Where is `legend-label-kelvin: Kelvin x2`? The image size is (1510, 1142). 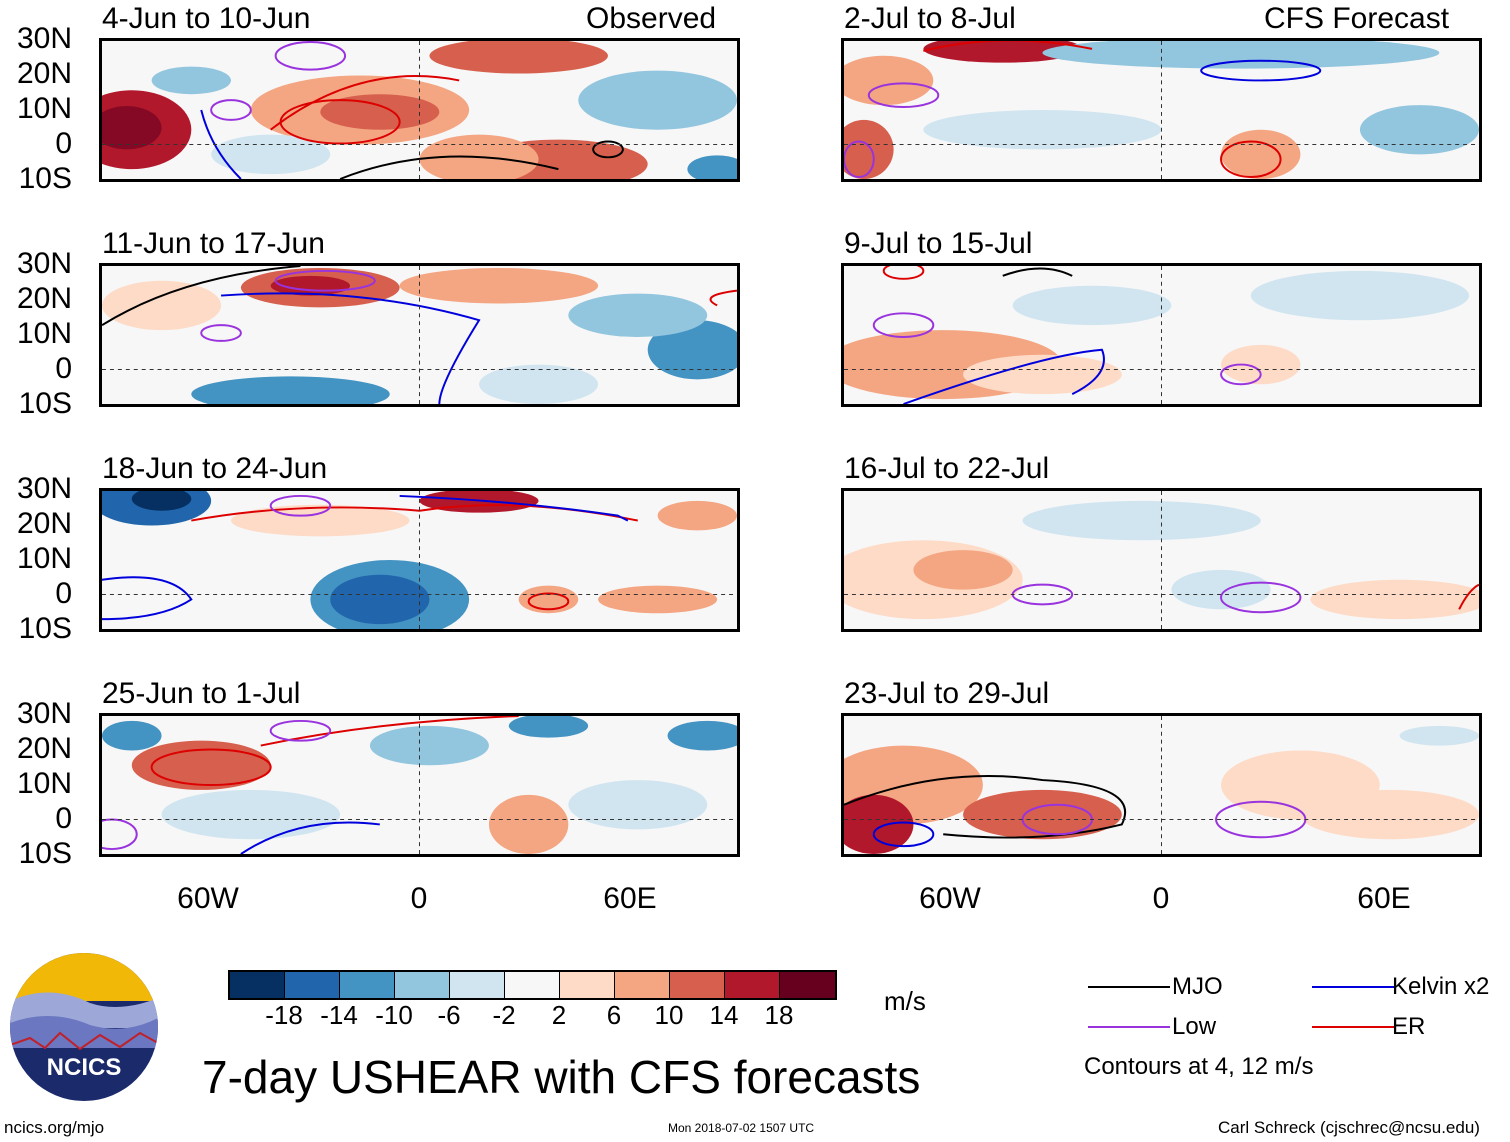 legend-label-kelvin: Kelvin x2 is located at coordinates (1441, 986).